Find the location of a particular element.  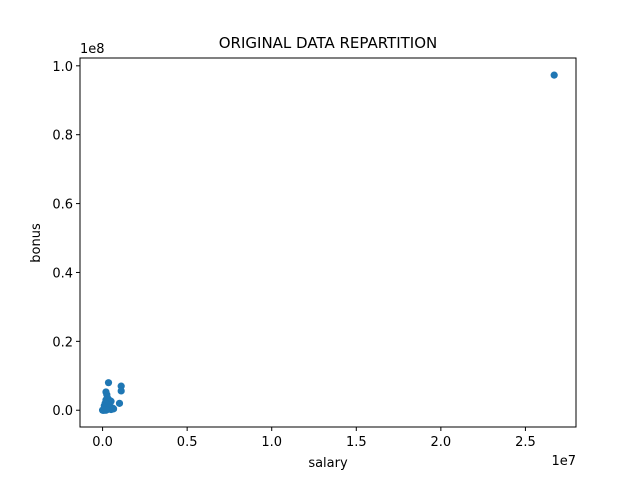

y-tick-label: 1.0 is located at coordinates (62, 67).